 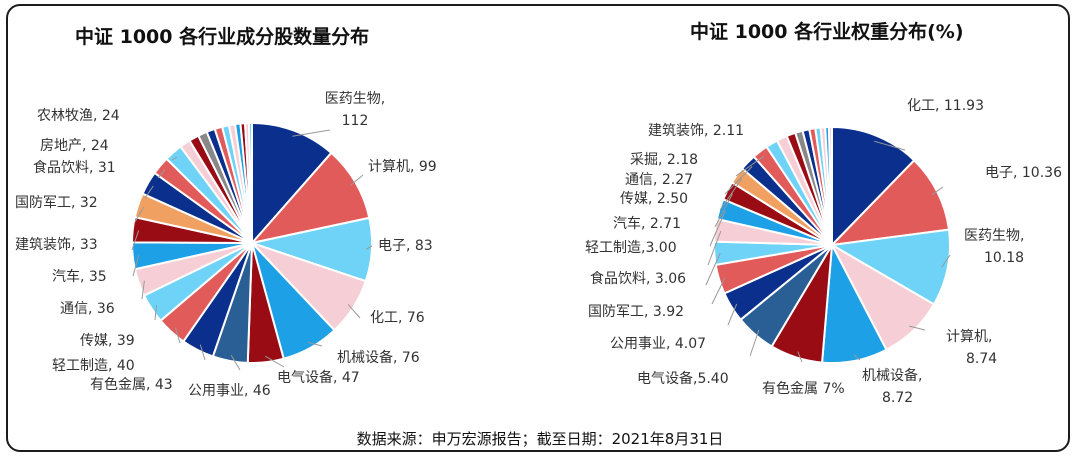 What do you see at coordinates (318, 377) in the screenshot?
I see `slice-label: 电气设备, 47` at bounding box center [318, 377].